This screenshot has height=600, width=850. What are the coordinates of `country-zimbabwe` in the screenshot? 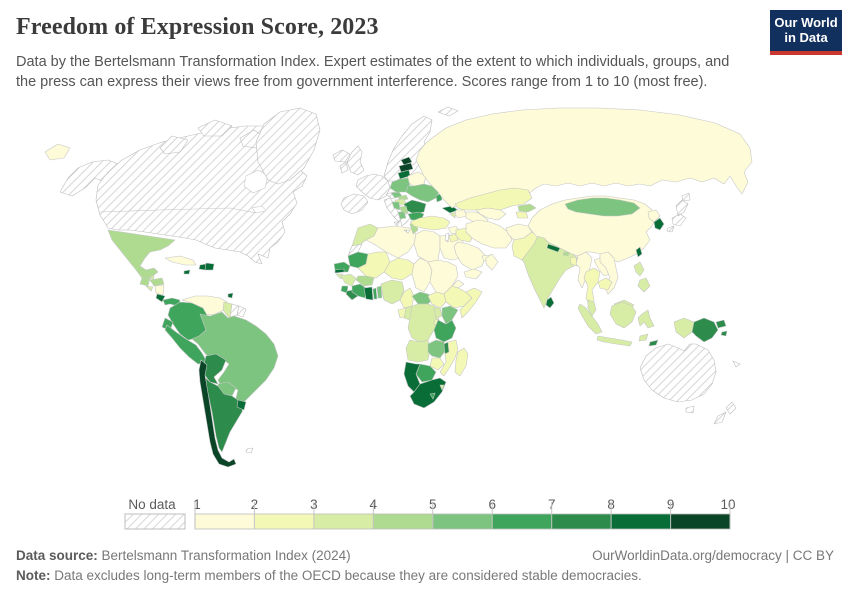 It's located at (437, 364).